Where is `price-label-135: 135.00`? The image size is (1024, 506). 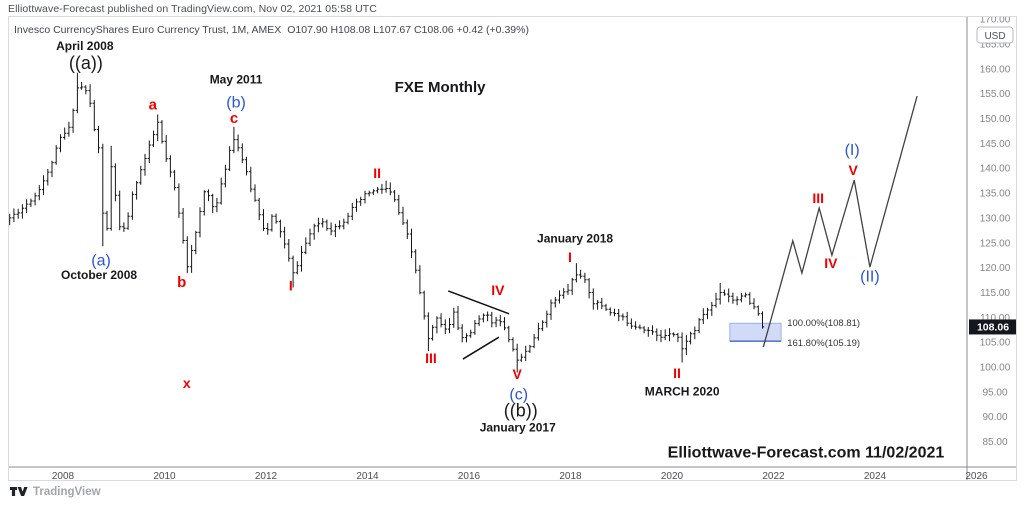 price-label-135: 135.00 is located at coordinates (995, 194).